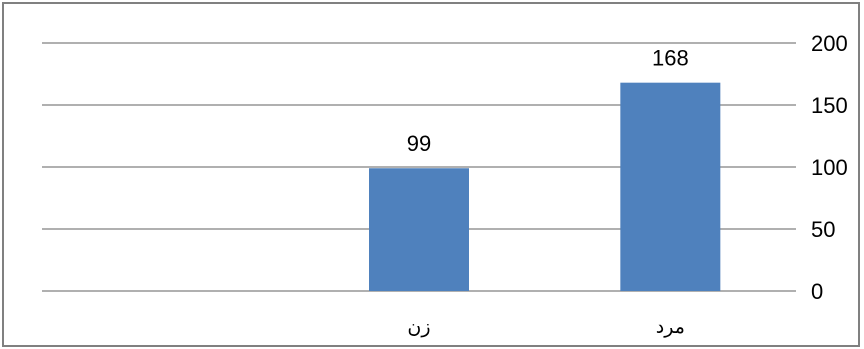  What do you see at coordinates (829, 43) in the screenshot?
I see `y-tick-label-200: 200` at bounding box center [829, 43].